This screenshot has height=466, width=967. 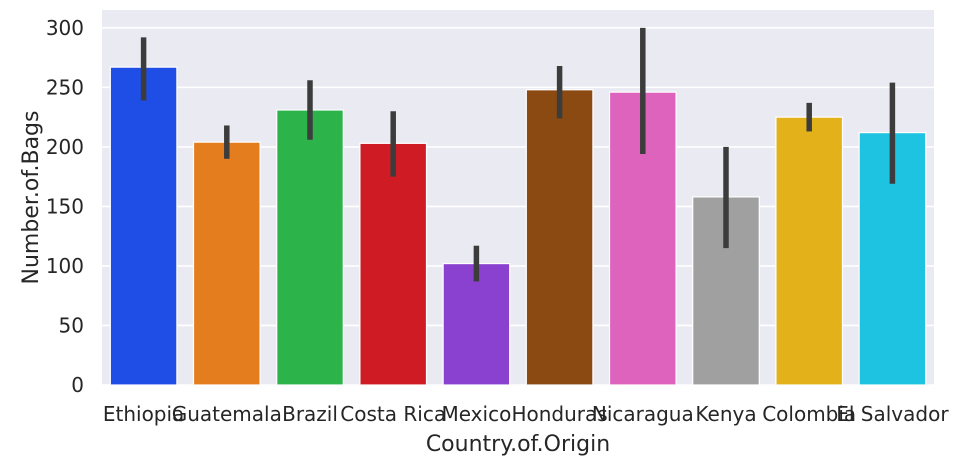 What do you see at coordinates (65, 147) in the screenshot?
I see `y-tick-label: 200` at bounding box center [65, 147].